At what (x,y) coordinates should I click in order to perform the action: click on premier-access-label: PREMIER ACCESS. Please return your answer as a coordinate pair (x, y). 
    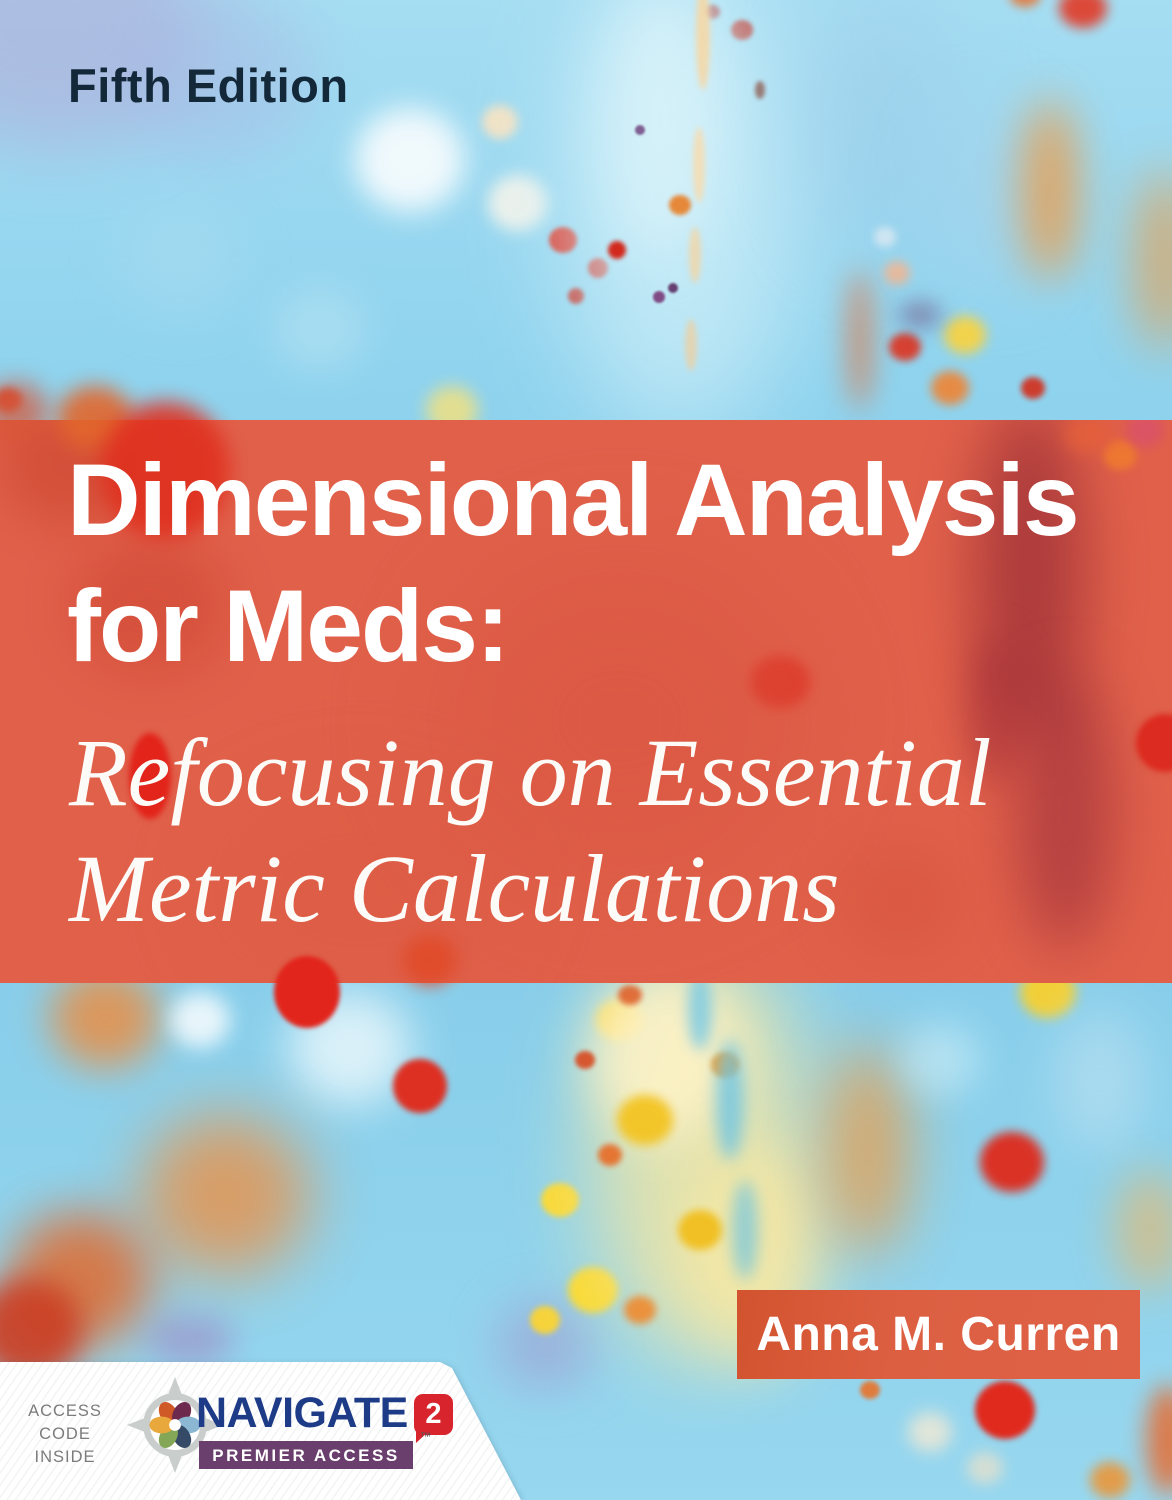
    Looking at the image, I should click on (306, 1455).